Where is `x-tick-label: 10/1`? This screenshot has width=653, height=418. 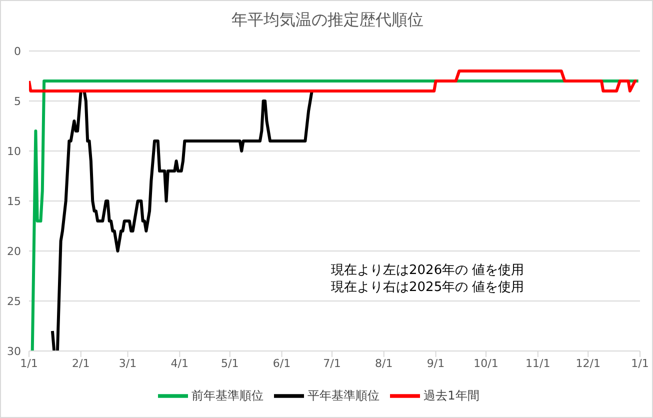
x-tick-label: 10/1 is located at coordinates (486, 363).